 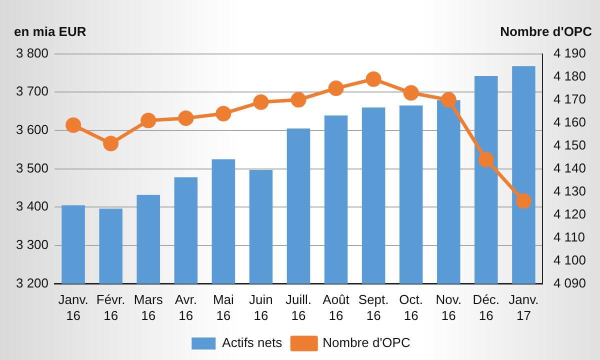 What do you see at coordinates (185, 307) in the screenshot?
I see `x-tick-label: Avr. 16` at bounding box center [185, 307].